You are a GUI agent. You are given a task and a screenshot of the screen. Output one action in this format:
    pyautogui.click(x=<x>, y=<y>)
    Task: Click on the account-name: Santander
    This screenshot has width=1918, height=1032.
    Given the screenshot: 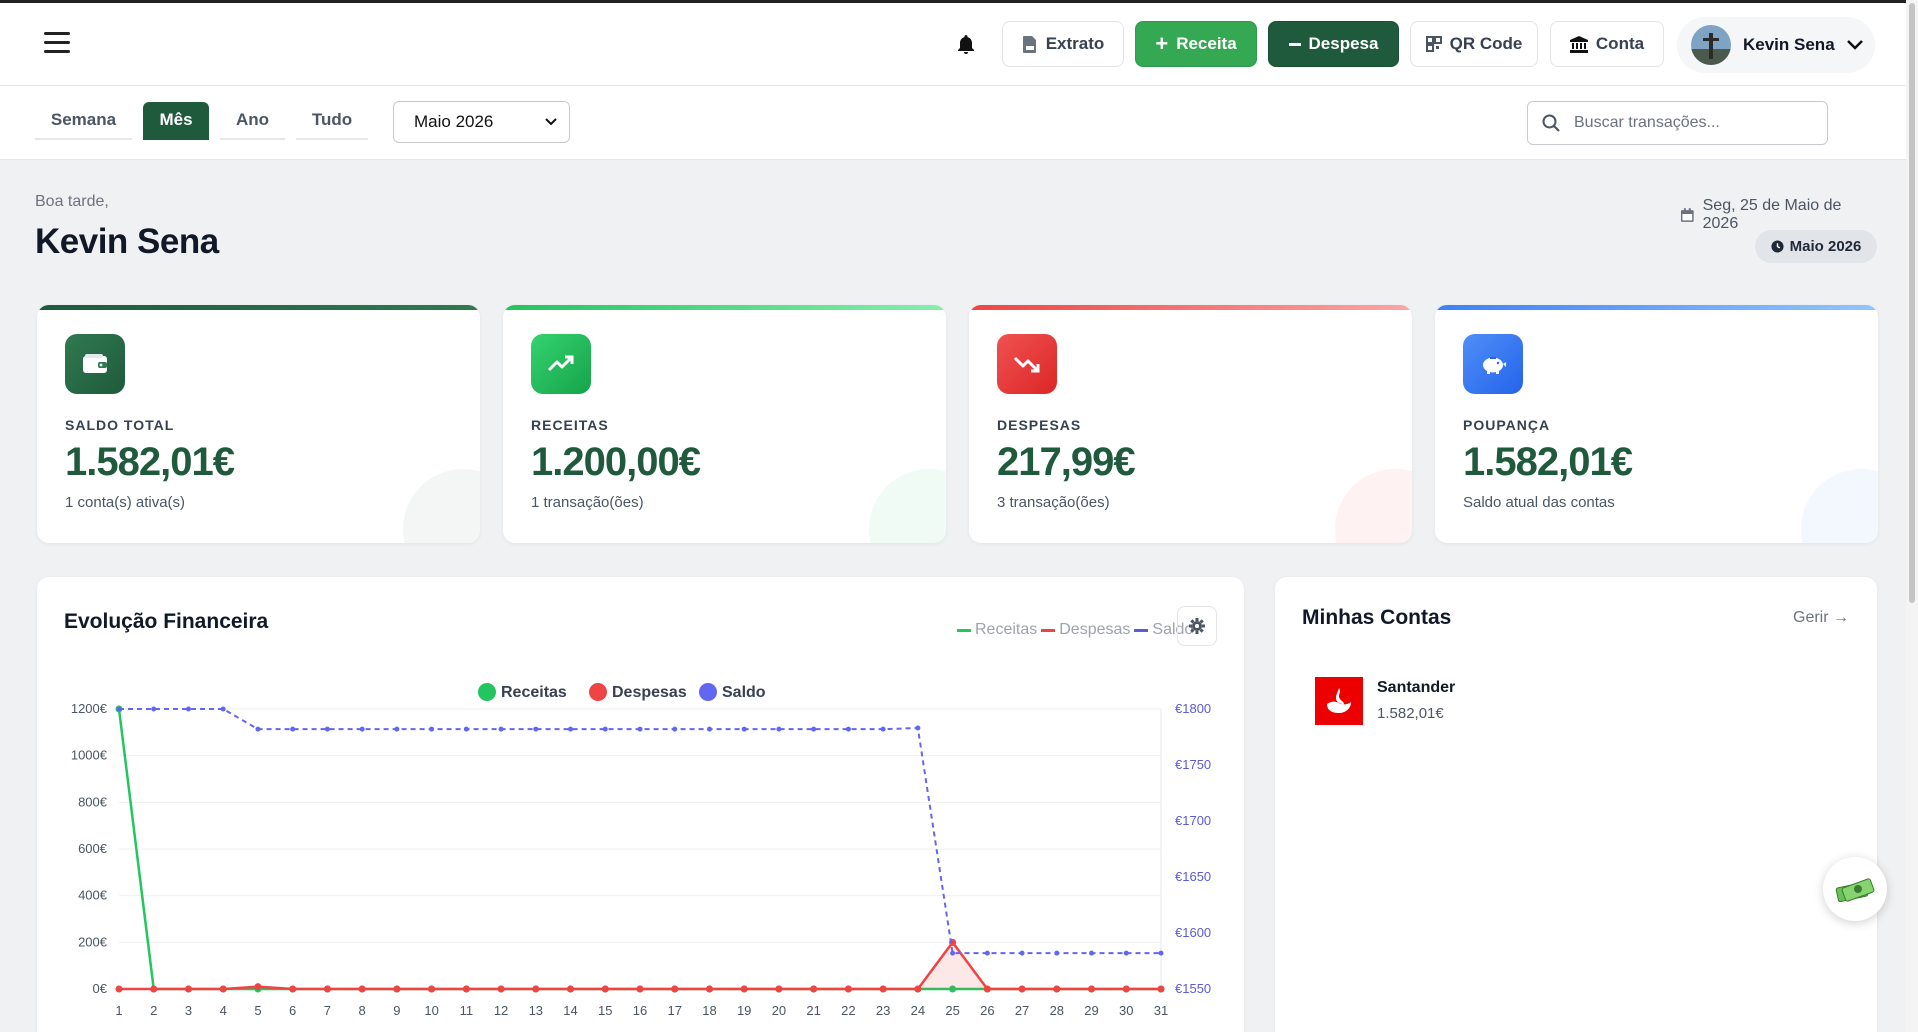 What is the action you would take?
    pyautogui.click(x=1416, y=687)
    